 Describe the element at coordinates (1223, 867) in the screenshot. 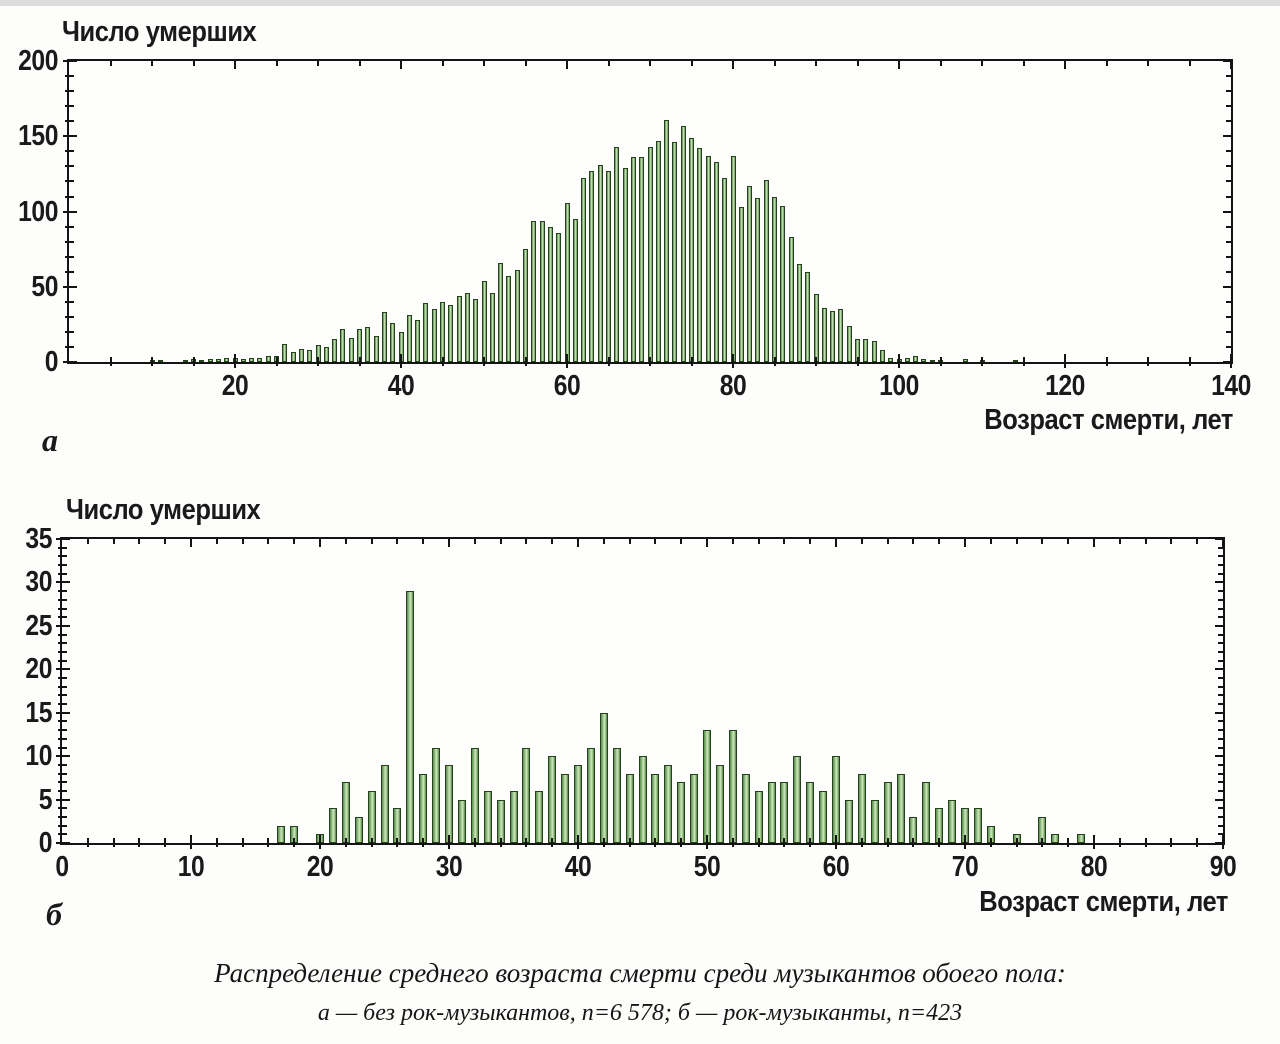

I see `x-tick-label: 90` at that location.